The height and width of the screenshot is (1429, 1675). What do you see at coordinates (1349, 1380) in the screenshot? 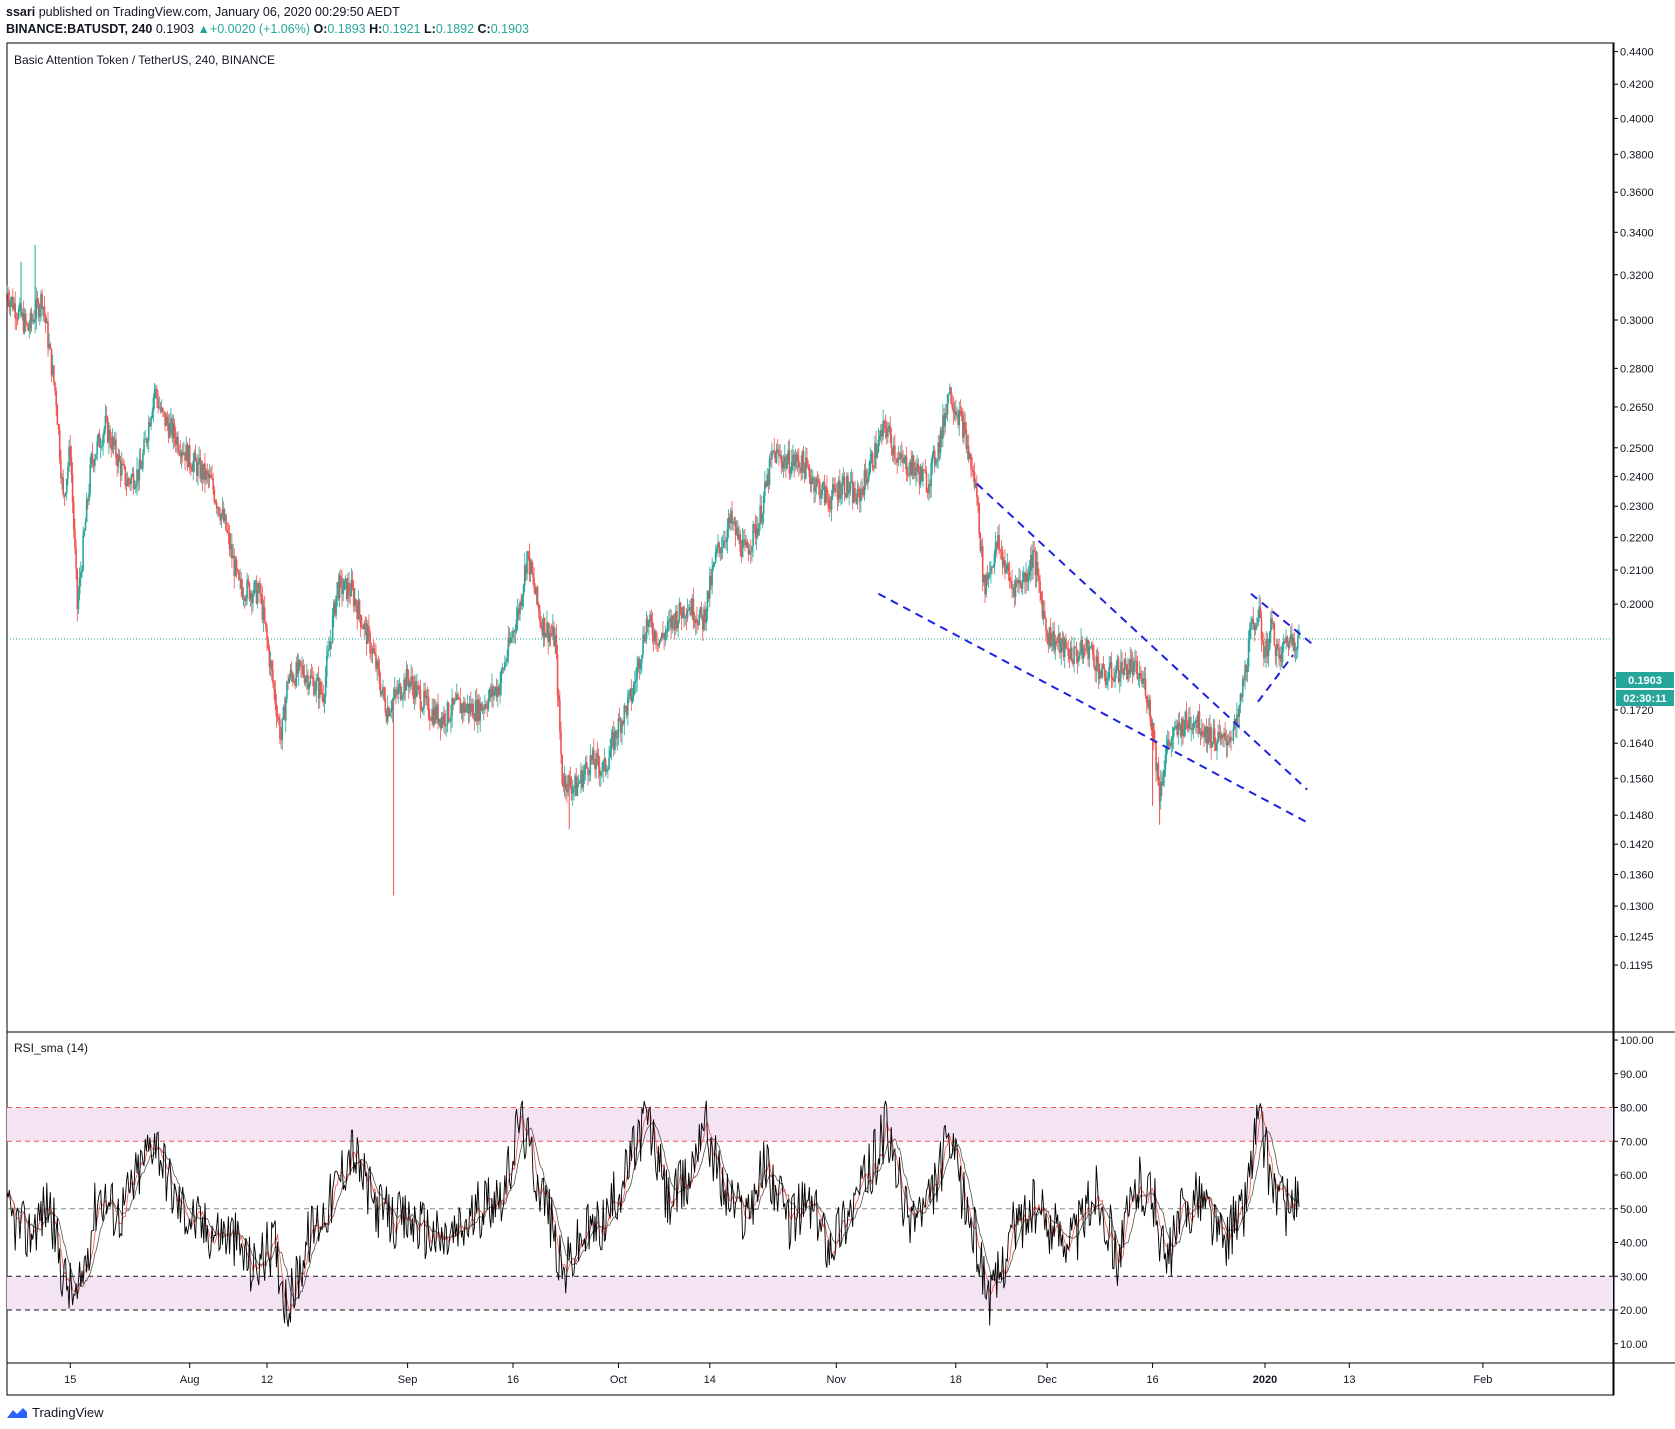
I see `time-tick-label: 13` at bounding box center [1349, 1380].